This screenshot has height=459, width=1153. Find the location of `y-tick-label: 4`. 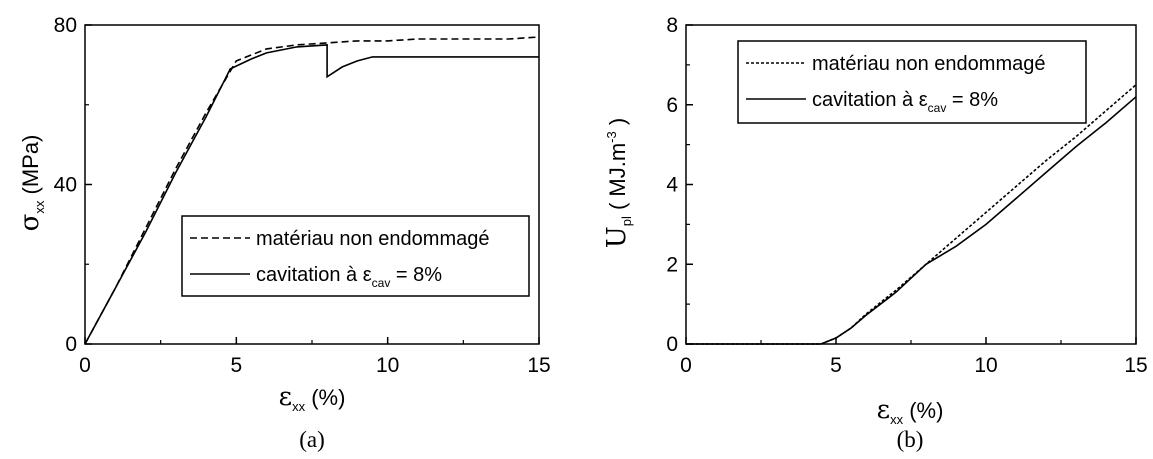

y-tick-label: 4 is located at coordinates (672, 185).